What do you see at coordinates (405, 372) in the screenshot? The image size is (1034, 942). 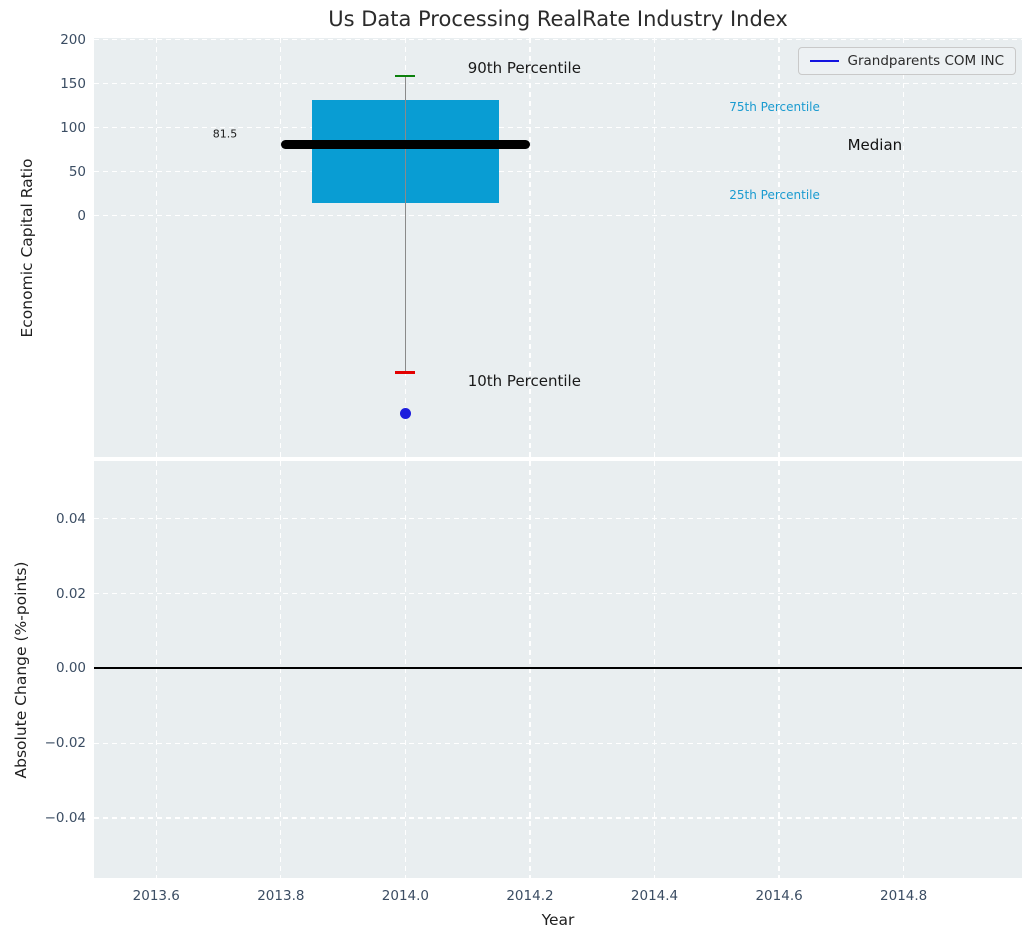 I see `p10-cap` at bounding box center [405, 372].